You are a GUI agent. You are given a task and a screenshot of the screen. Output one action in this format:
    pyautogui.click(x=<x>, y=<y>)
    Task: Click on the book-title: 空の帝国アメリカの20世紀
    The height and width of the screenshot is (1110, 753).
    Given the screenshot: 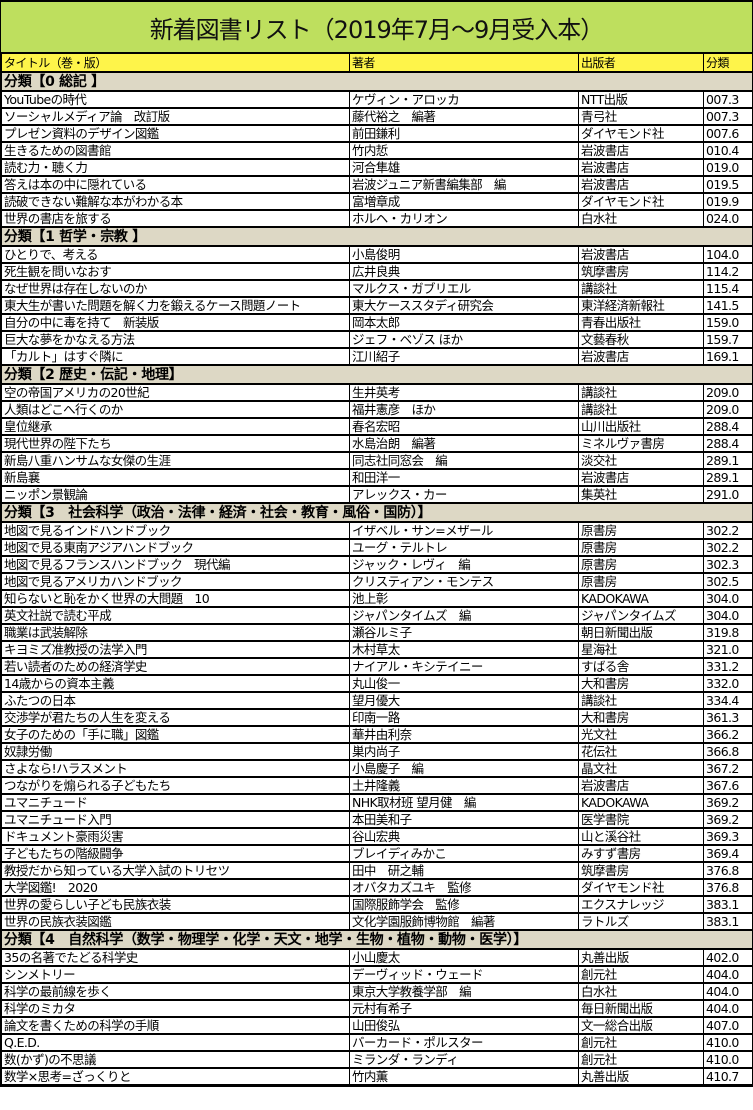 What is the action you would take?
    pyautogui.click(x=175, y=393)
    